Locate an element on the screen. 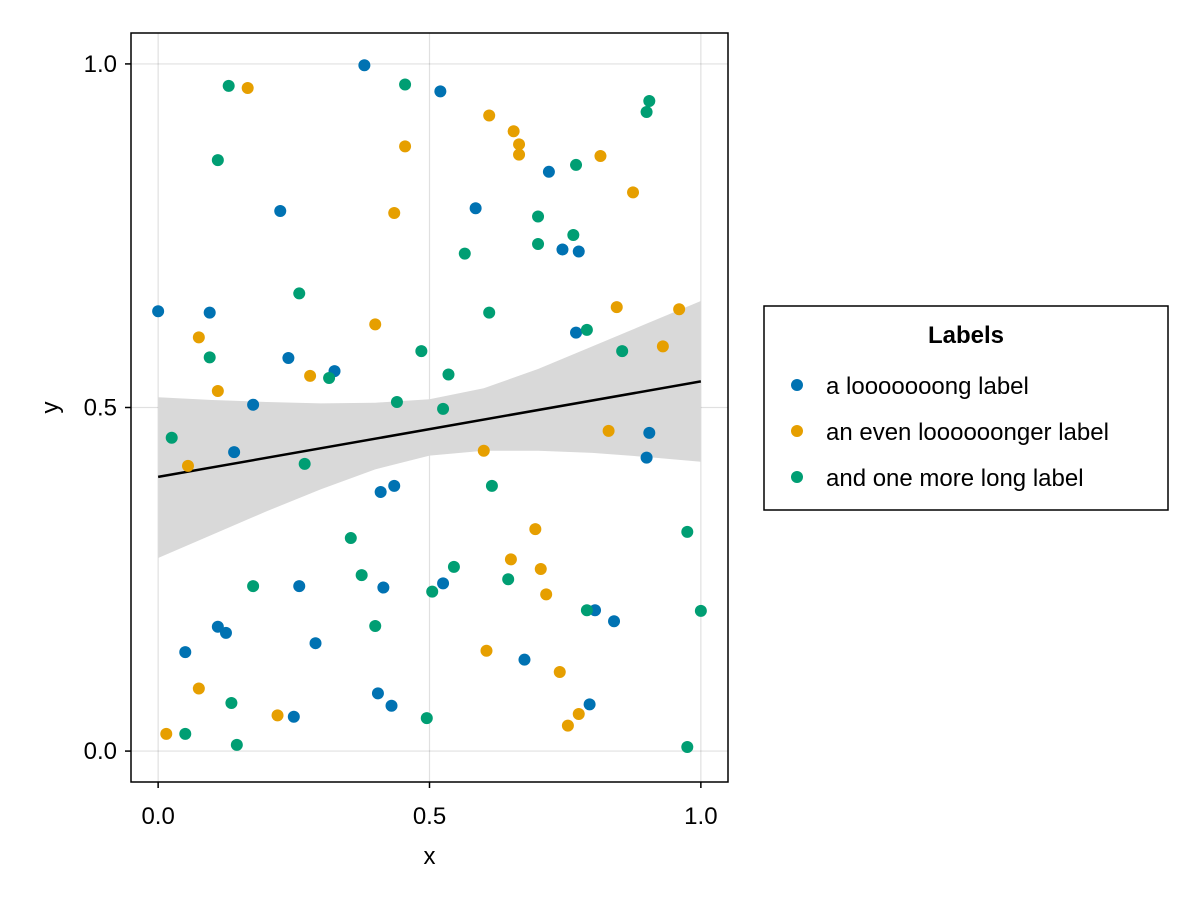 The image size is (1200, 905). legend-label-2: an even loooooonger label is located at coordinates (967, 432).